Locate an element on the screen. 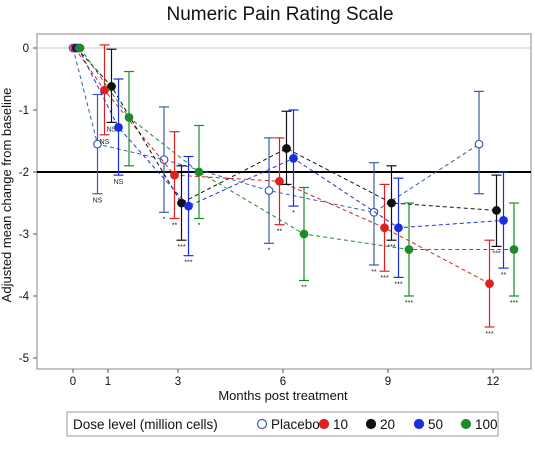 This screenshot has width=535, height=463. legend-title: Dose level (million cells) is located at coordinates (145, 424).